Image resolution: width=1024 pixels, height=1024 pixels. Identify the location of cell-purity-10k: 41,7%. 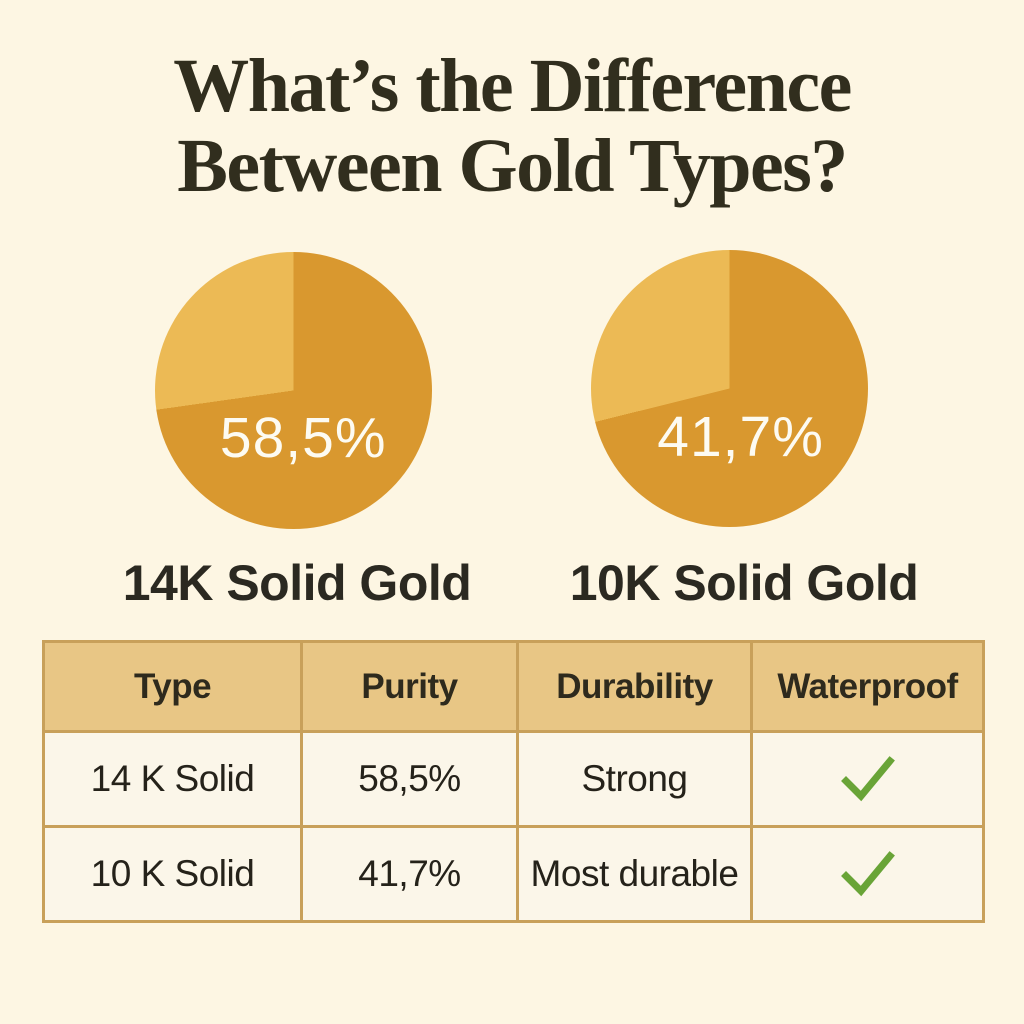
(409, 874).